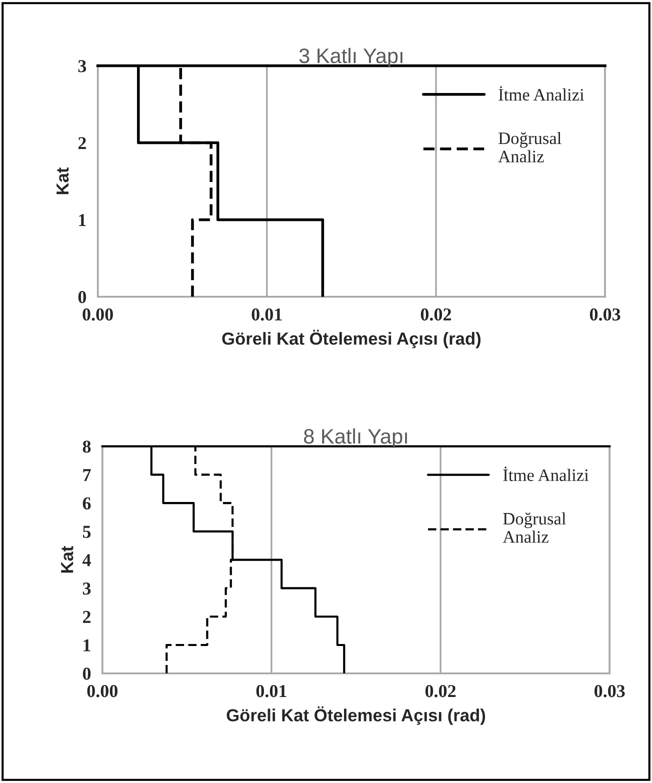  I want to click on y-tick-label: 5, so click(86, 532).